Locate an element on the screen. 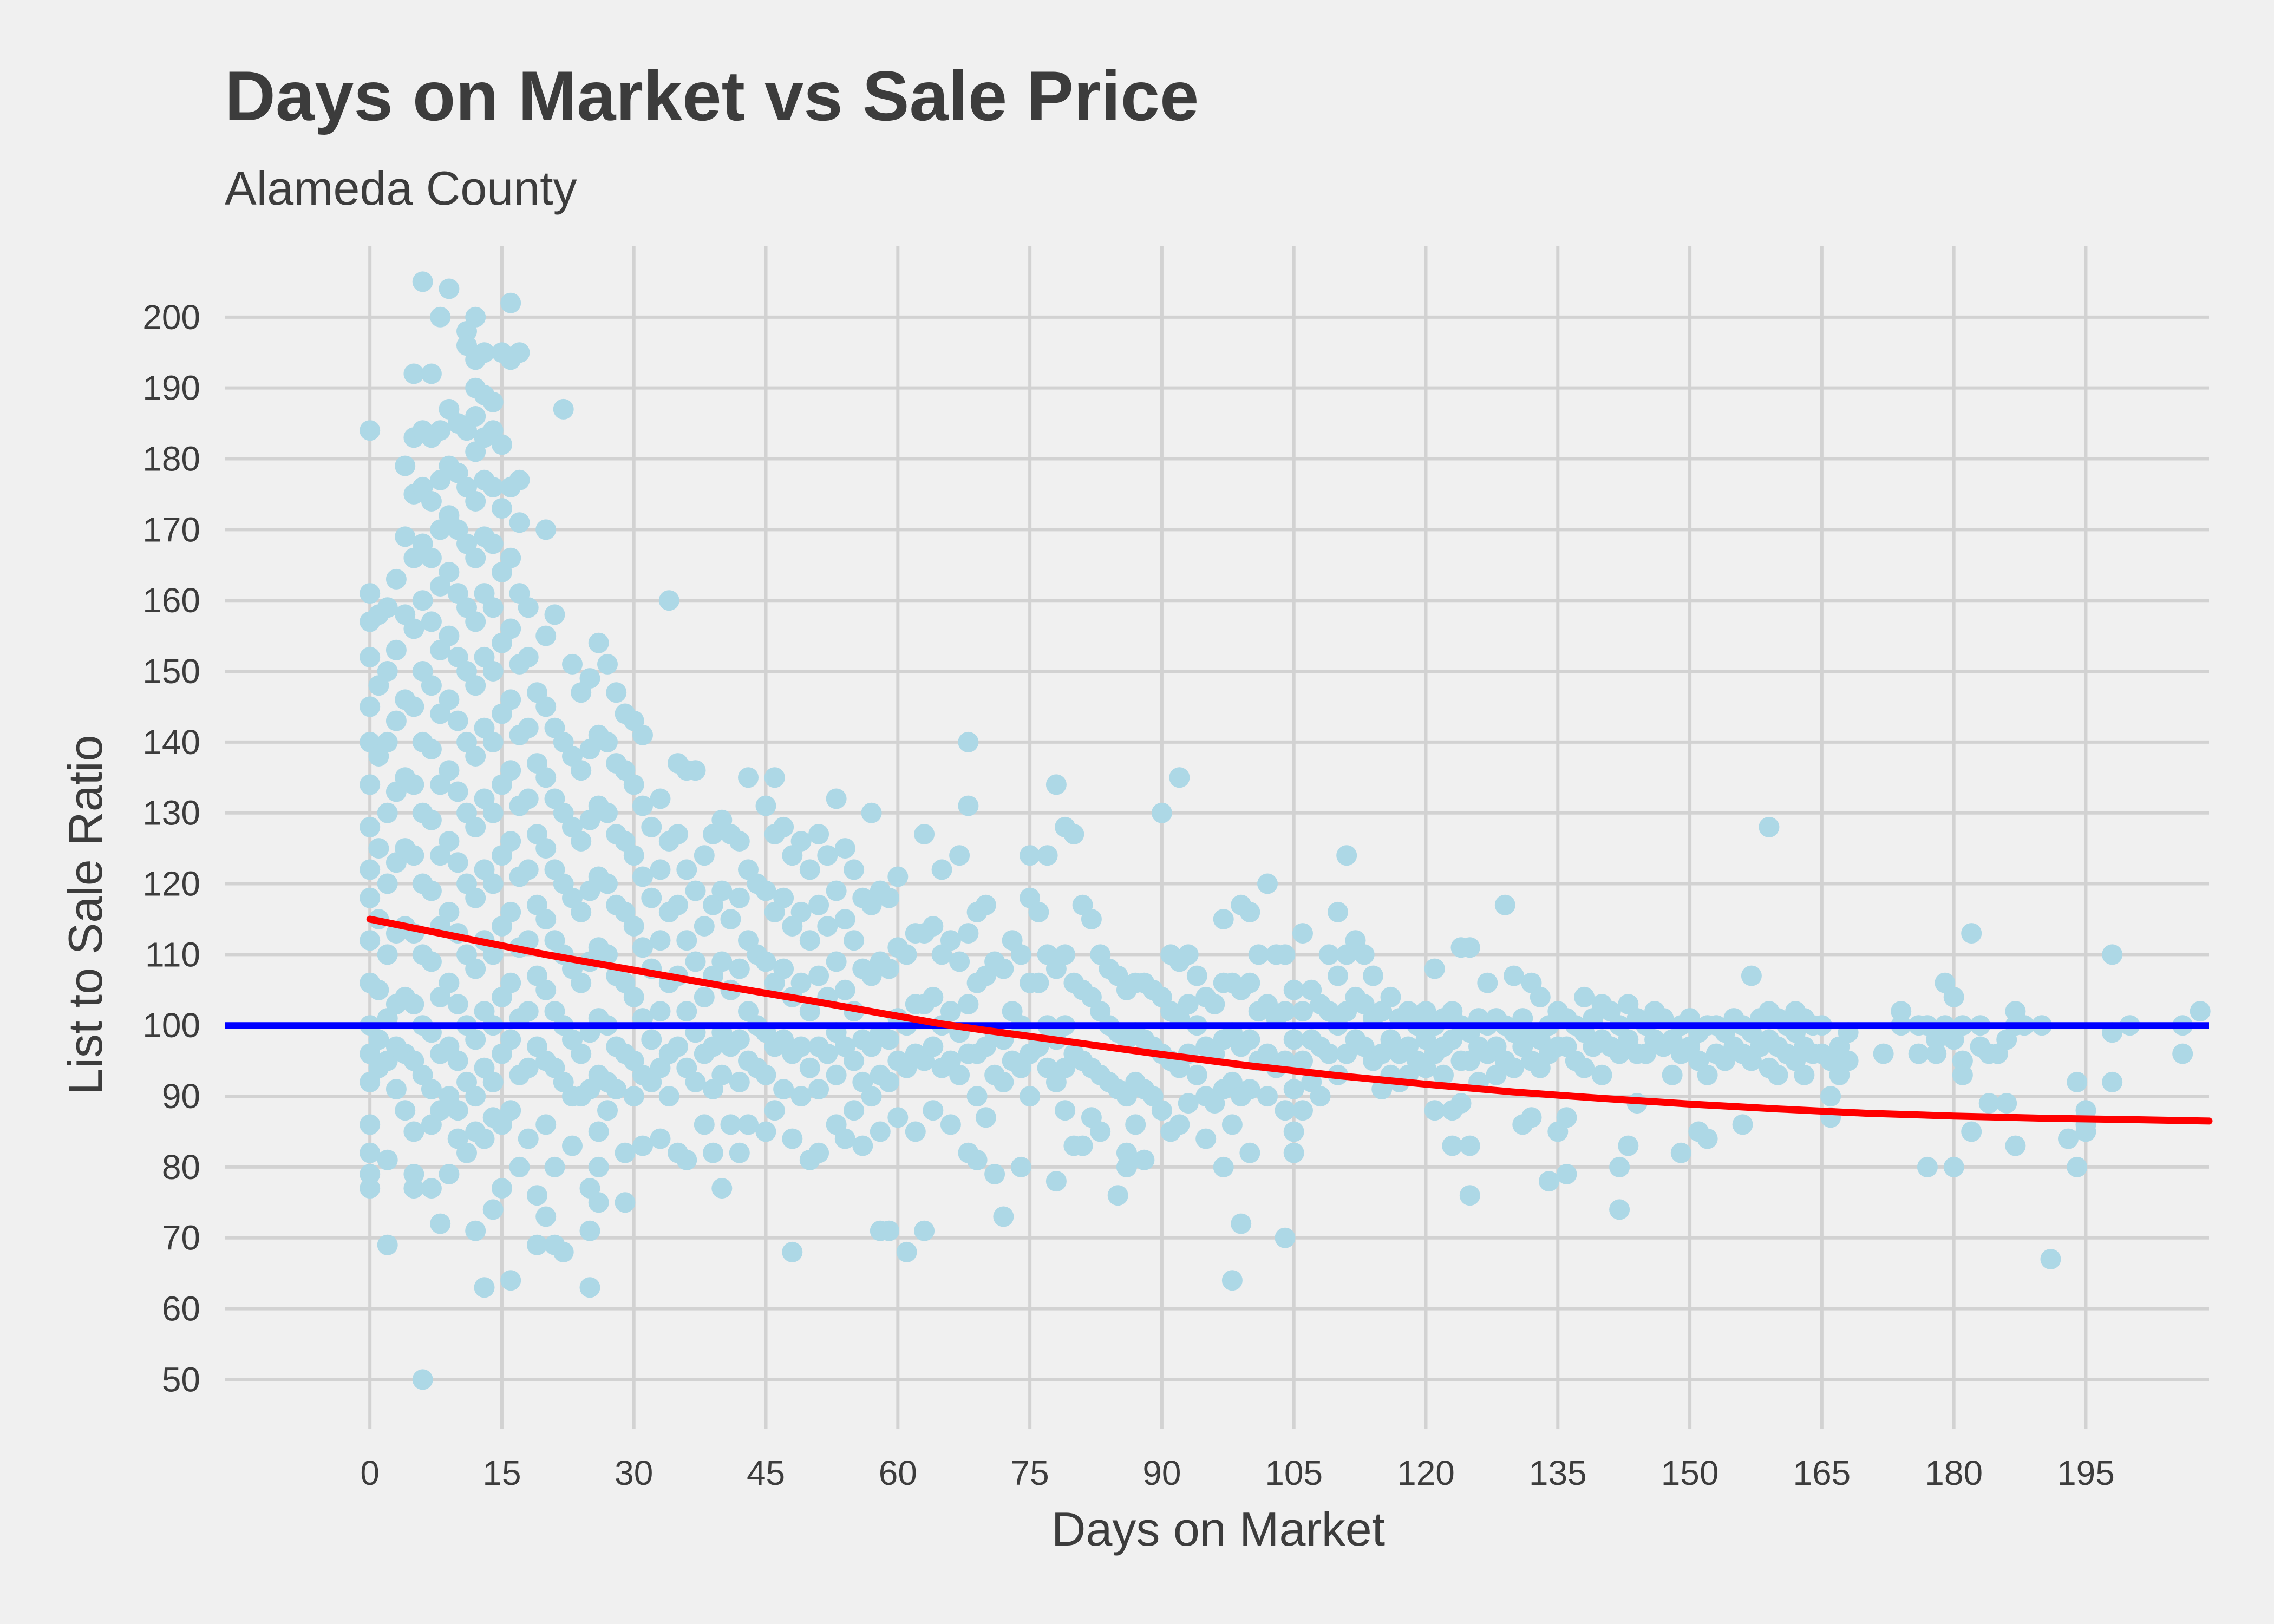  y-tick-label: 120 is located at coordinates (171, 884).